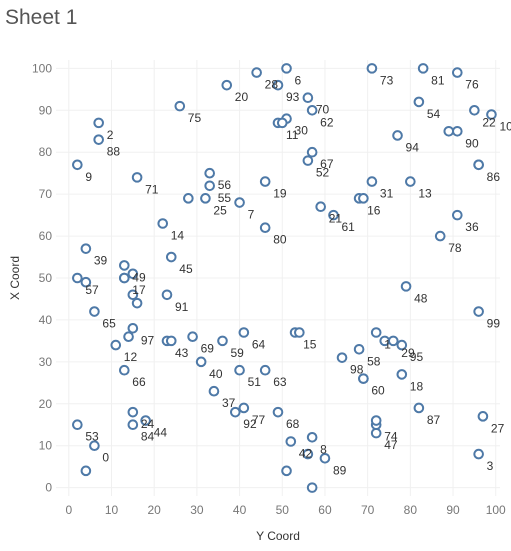 This screenshot has height=551, width=511. Describe the element at coordinates (387, 80) in the screenshot. I see `point-label: 73` at that location.